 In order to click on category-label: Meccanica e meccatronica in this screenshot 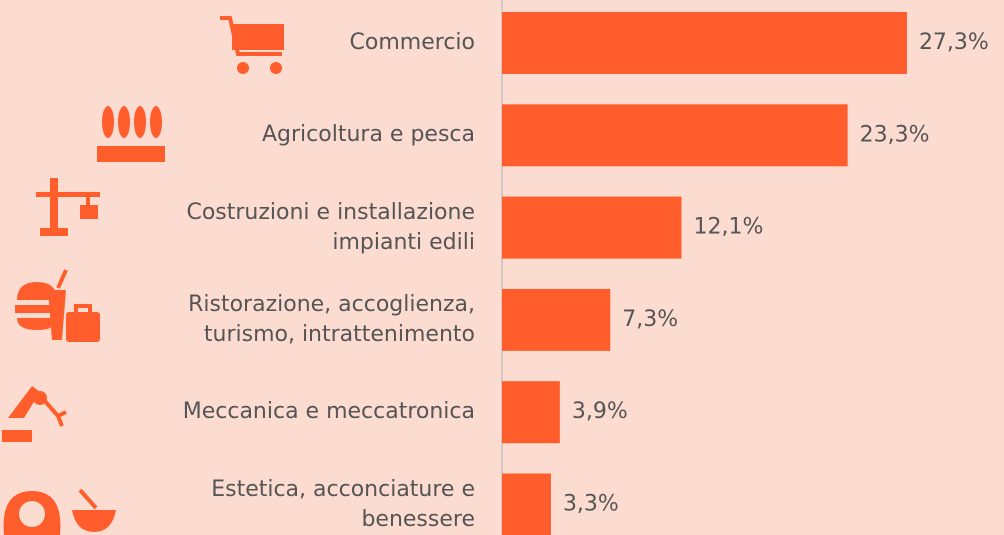, I will do `click(328, 412)`.